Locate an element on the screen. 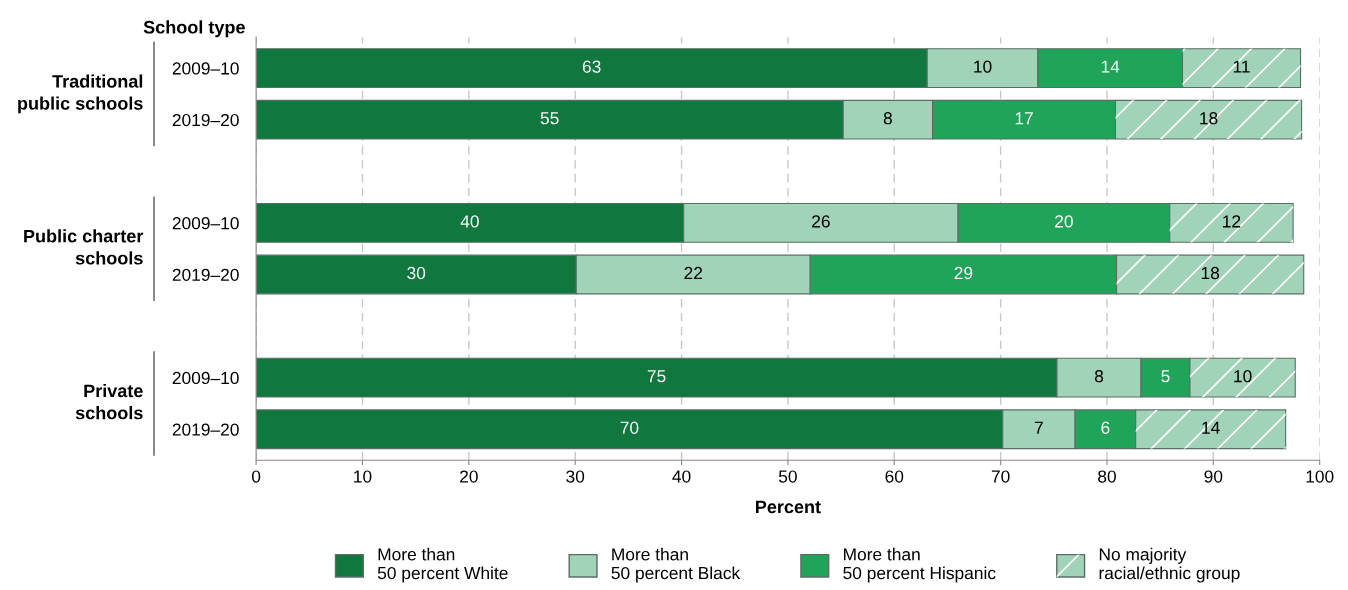  x-tick-label: 90 is located at coordinates (1213, 476).